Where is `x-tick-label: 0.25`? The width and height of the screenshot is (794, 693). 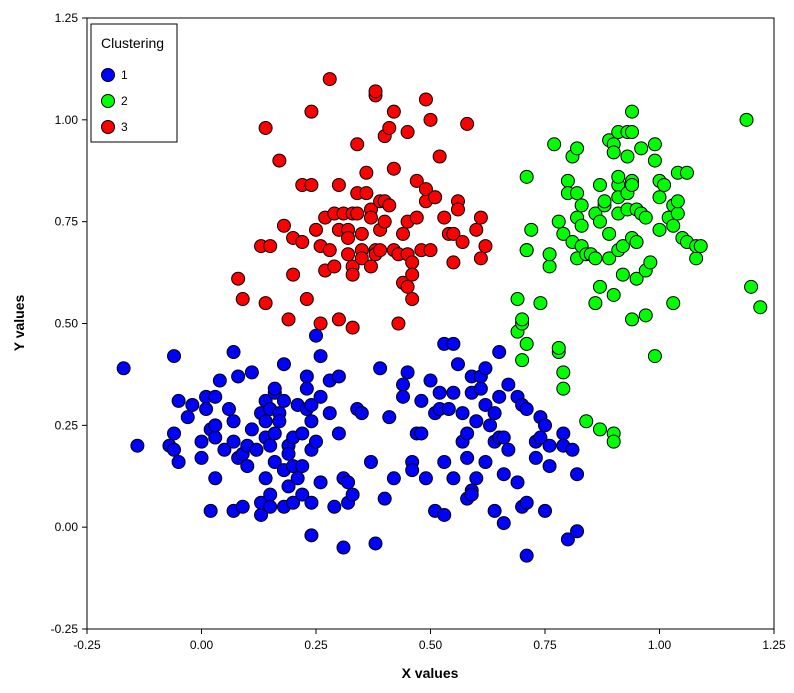
x-tick-label: 0.25 is located at coordinates (316, 645).